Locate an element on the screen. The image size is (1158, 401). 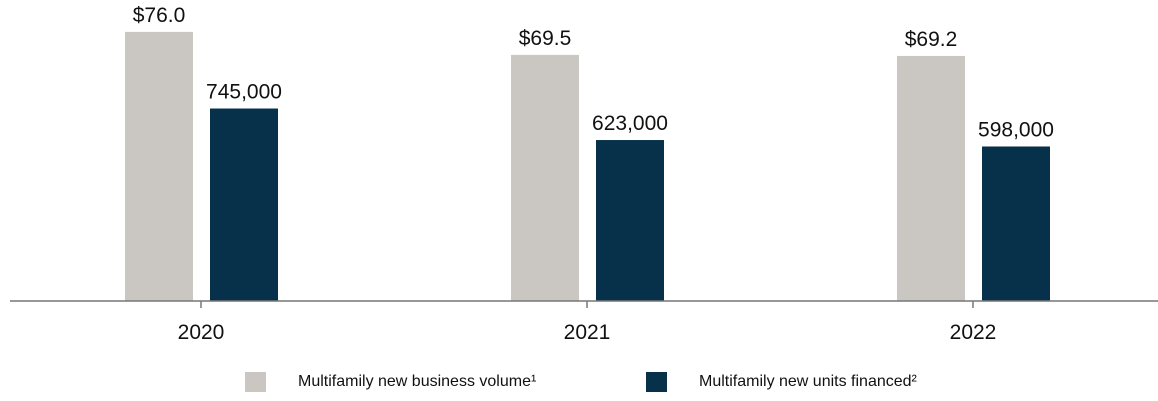
bar-multifamily-new-units-financed-2022 is located at coordinates (1016, 223).